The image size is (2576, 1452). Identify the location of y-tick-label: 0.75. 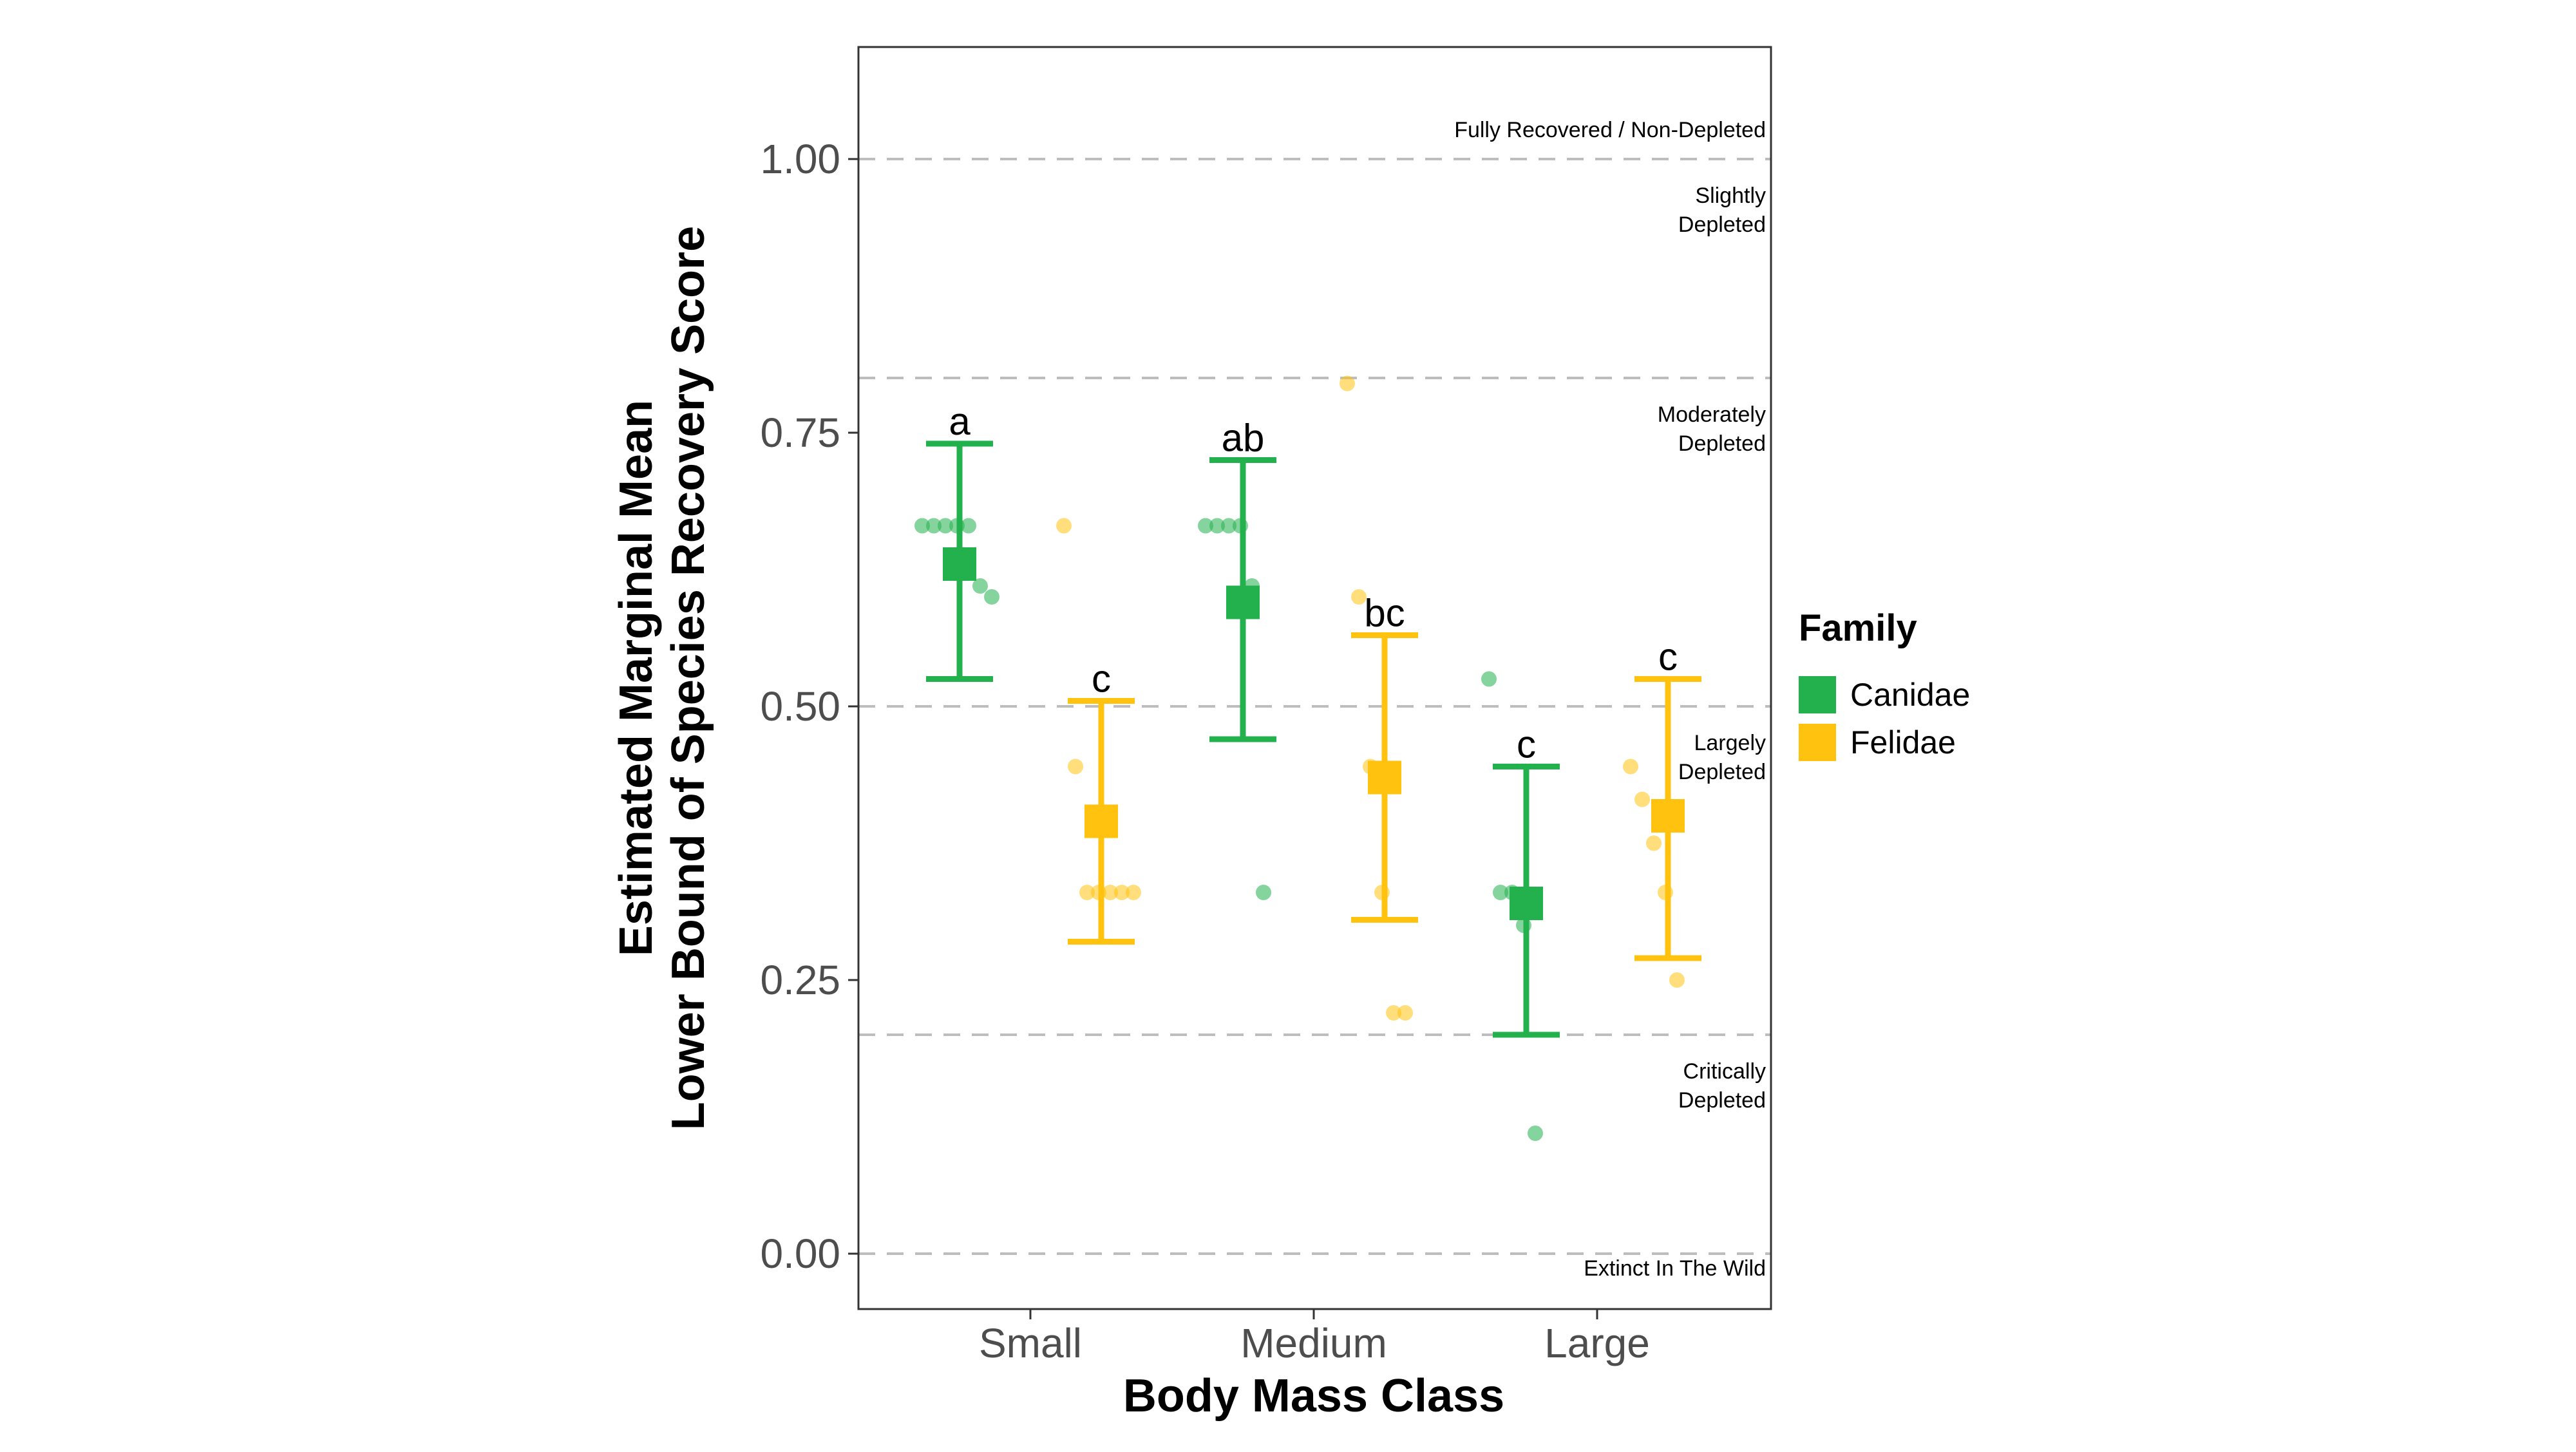
(800, 433).